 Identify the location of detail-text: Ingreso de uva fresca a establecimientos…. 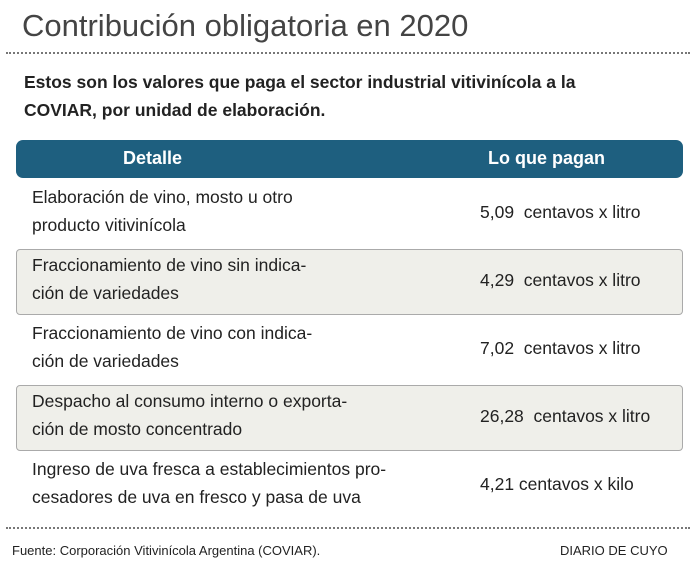
(209, 469).